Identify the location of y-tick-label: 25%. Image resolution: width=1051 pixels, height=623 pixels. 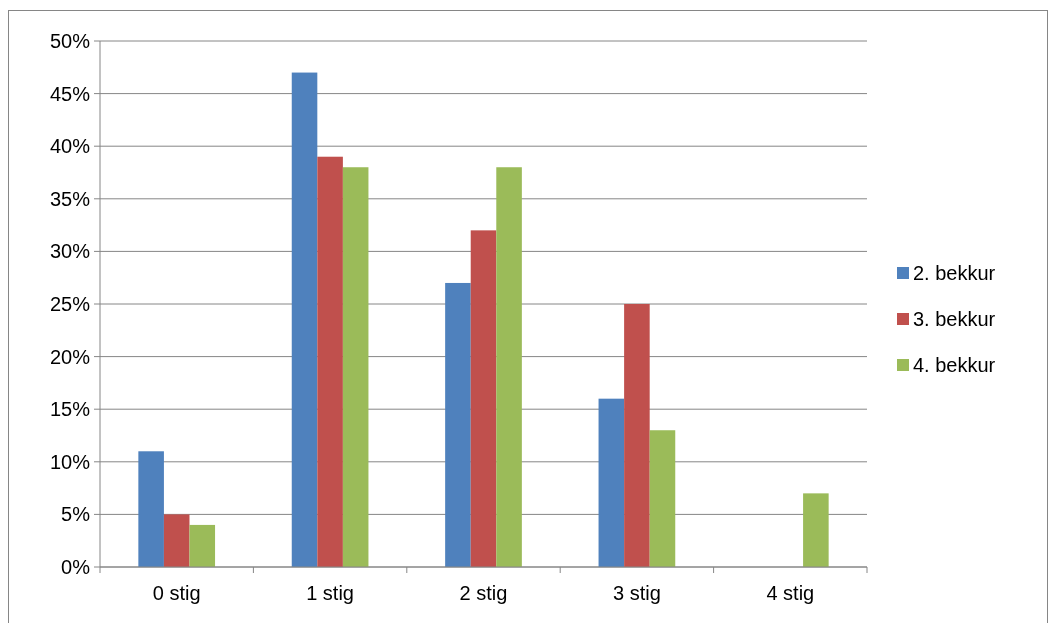
(70, 304).